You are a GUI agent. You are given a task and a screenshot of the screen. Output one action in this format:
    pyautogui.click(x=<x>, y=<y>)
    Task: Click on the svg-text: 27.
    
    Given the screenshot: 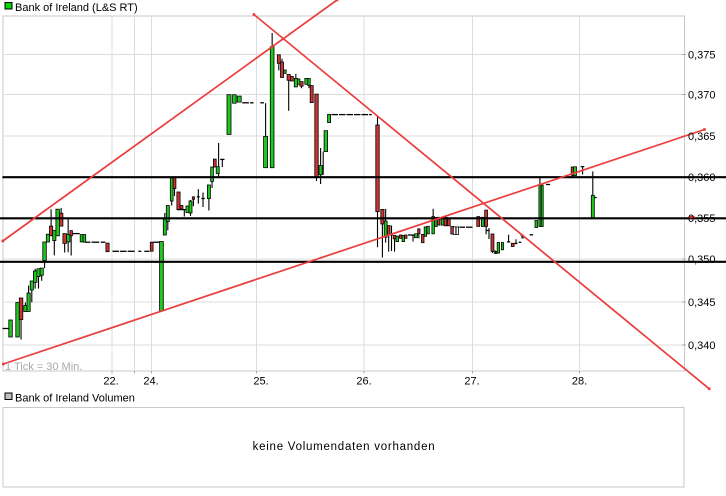 What is the action you would take?
    pyautogui.click(x=471, y=382)
    